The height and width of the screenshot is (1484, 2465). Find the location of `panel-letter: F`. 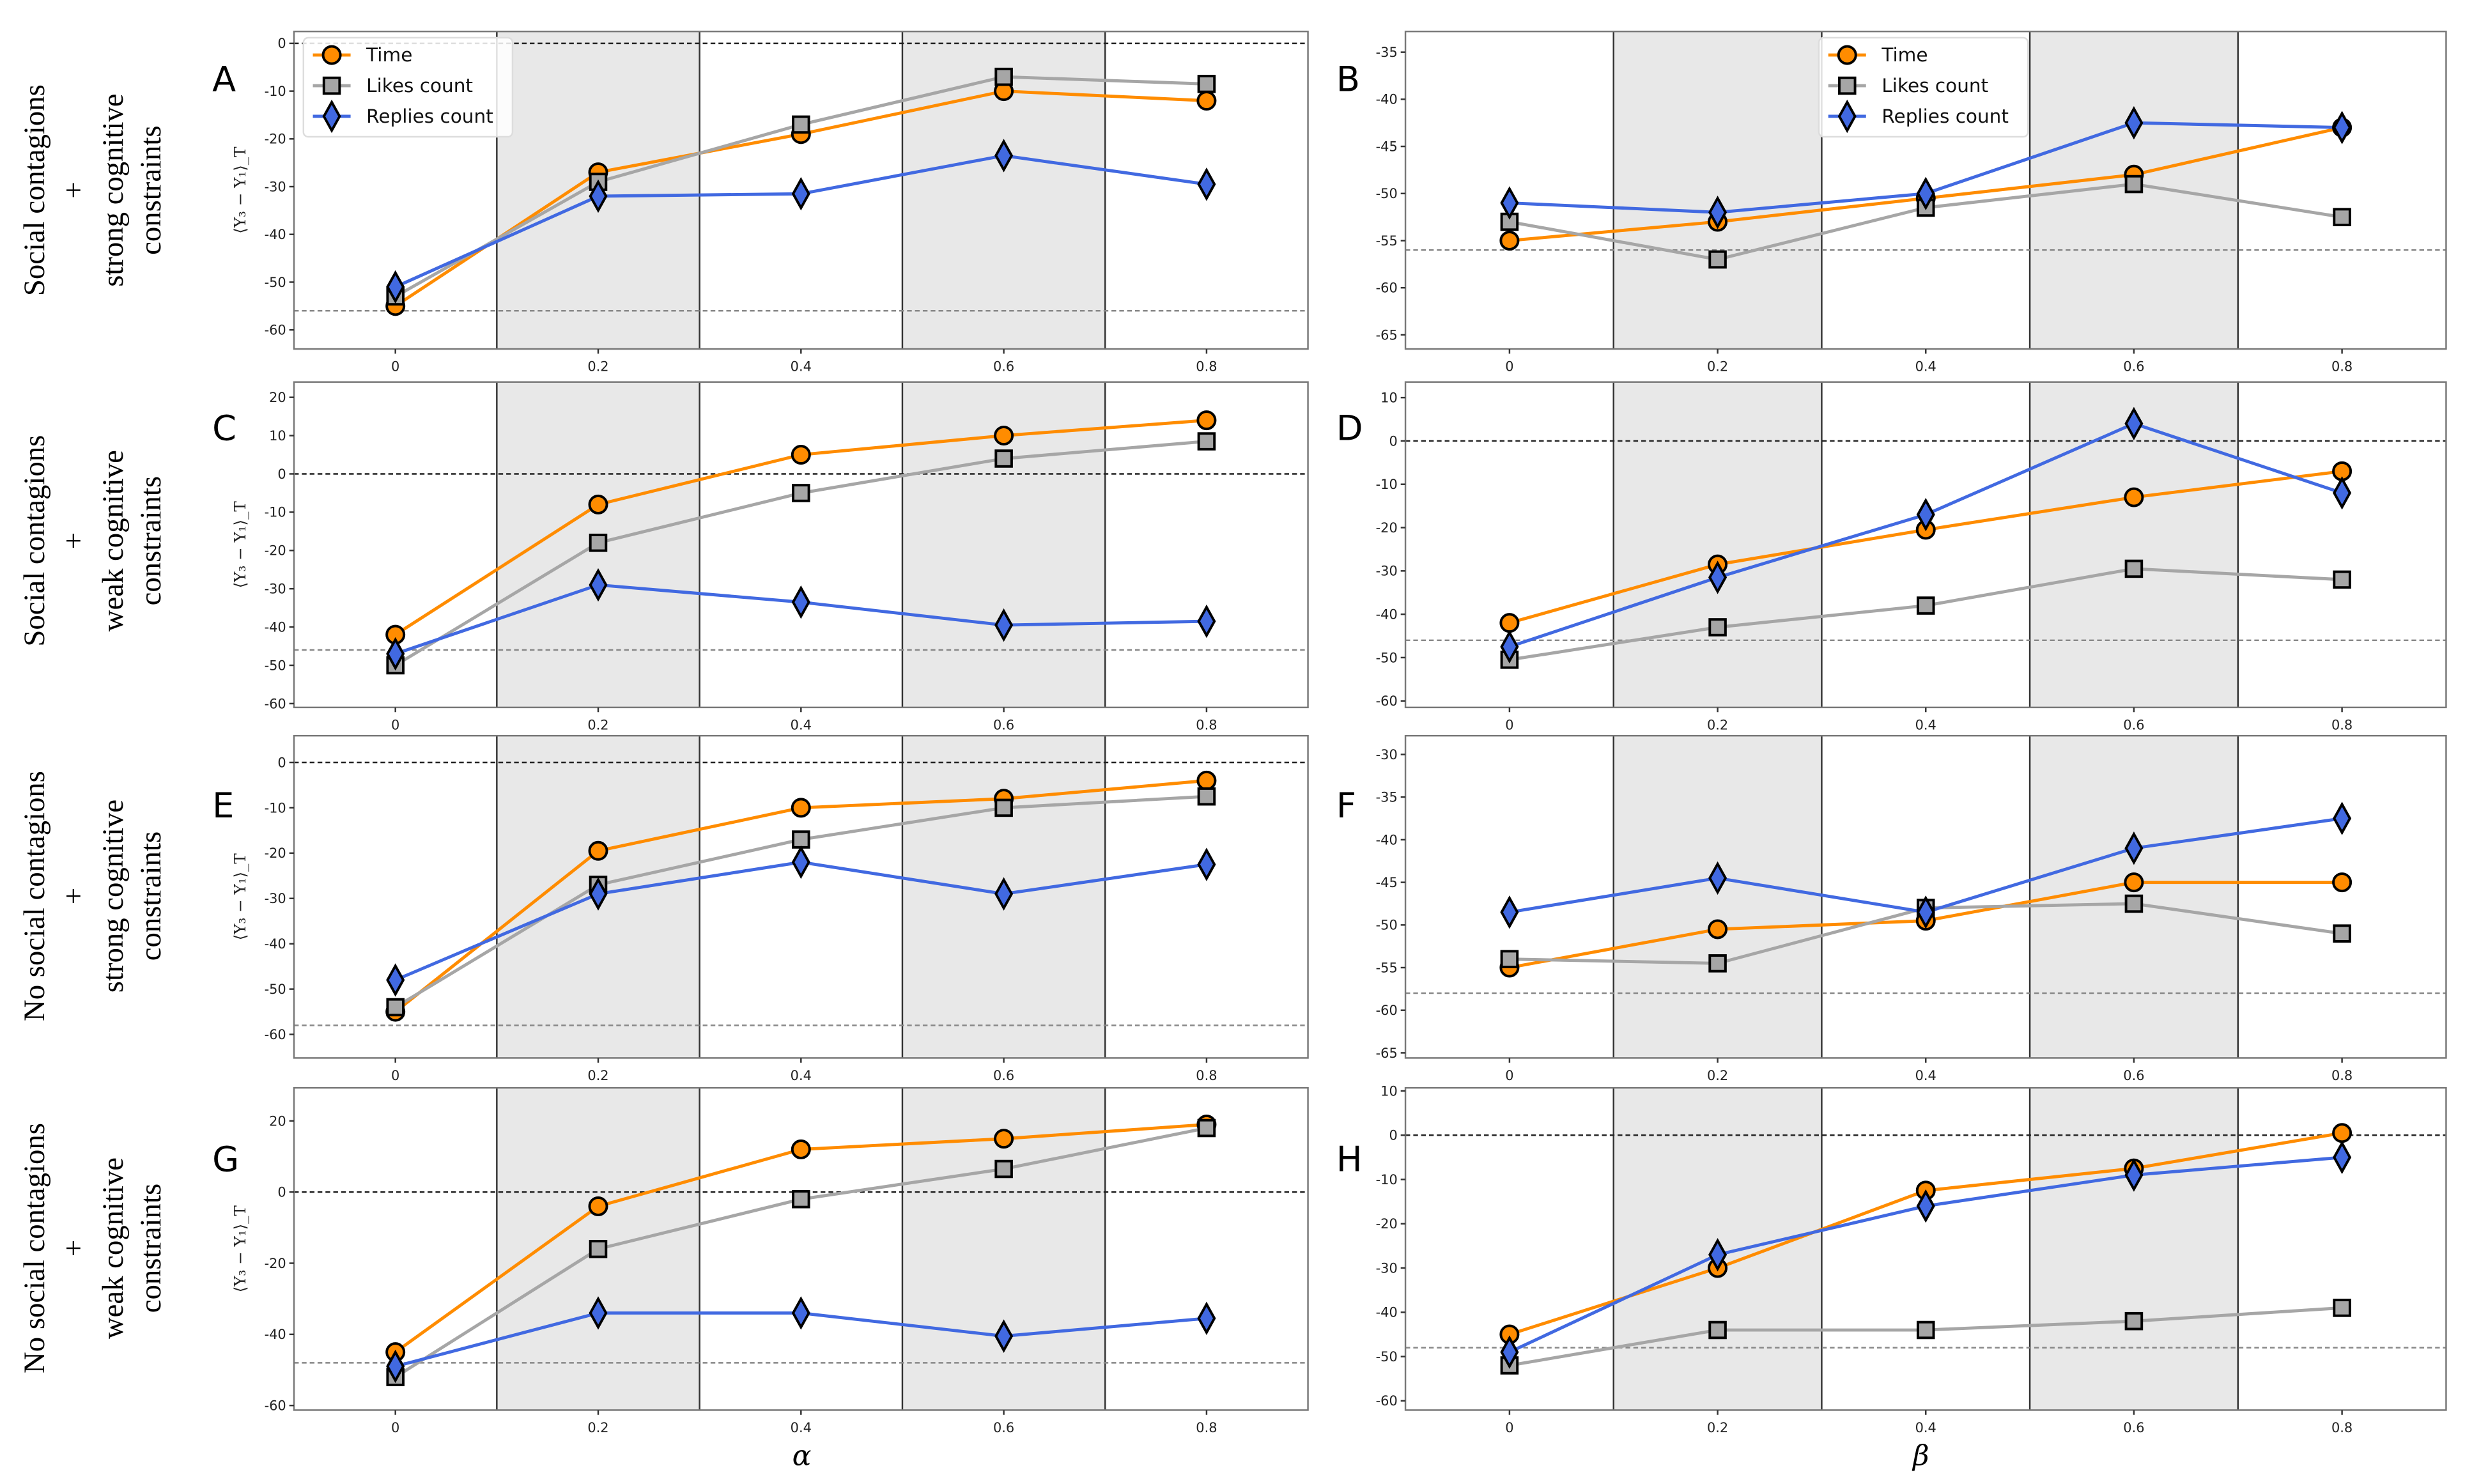

panel-letter: F is located at coordinates (1346, 805).